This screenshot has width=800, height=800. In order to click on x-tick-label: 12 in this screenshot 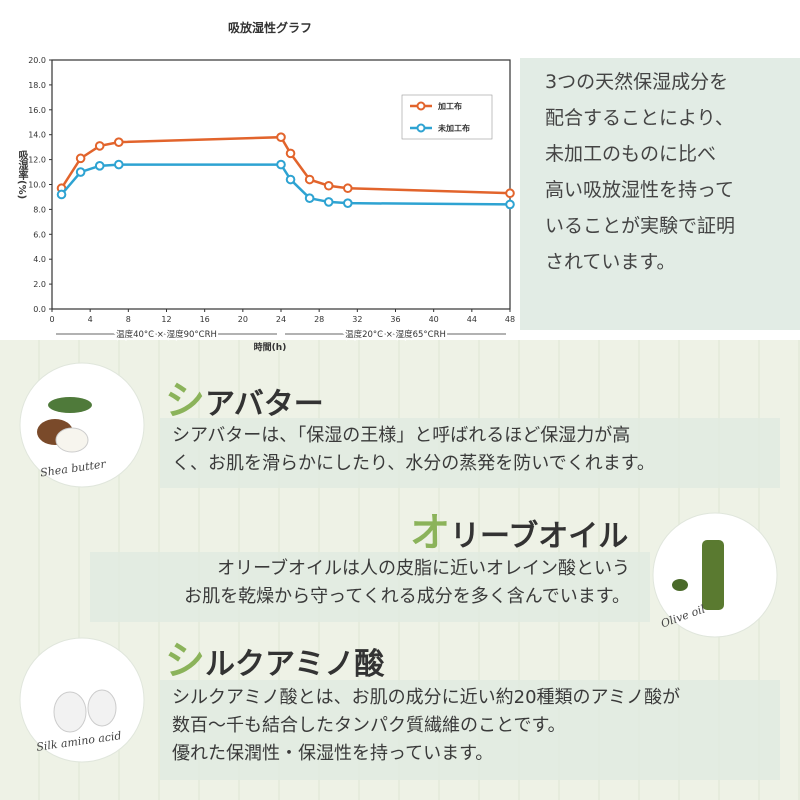, I will do `click(166, 319)`.